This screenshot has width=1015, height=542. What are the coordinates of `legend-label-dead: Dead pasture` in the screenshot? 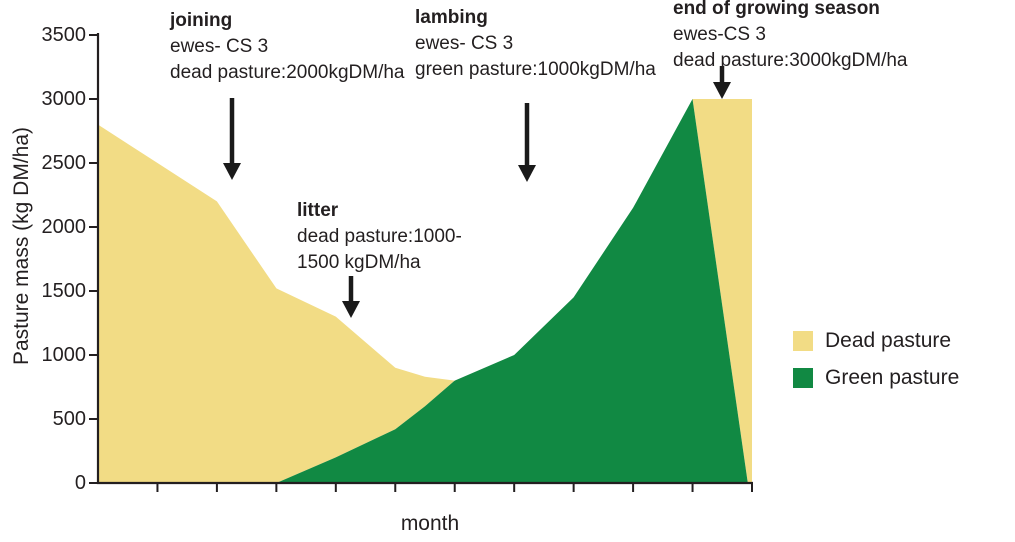 It's located at (888, 340).